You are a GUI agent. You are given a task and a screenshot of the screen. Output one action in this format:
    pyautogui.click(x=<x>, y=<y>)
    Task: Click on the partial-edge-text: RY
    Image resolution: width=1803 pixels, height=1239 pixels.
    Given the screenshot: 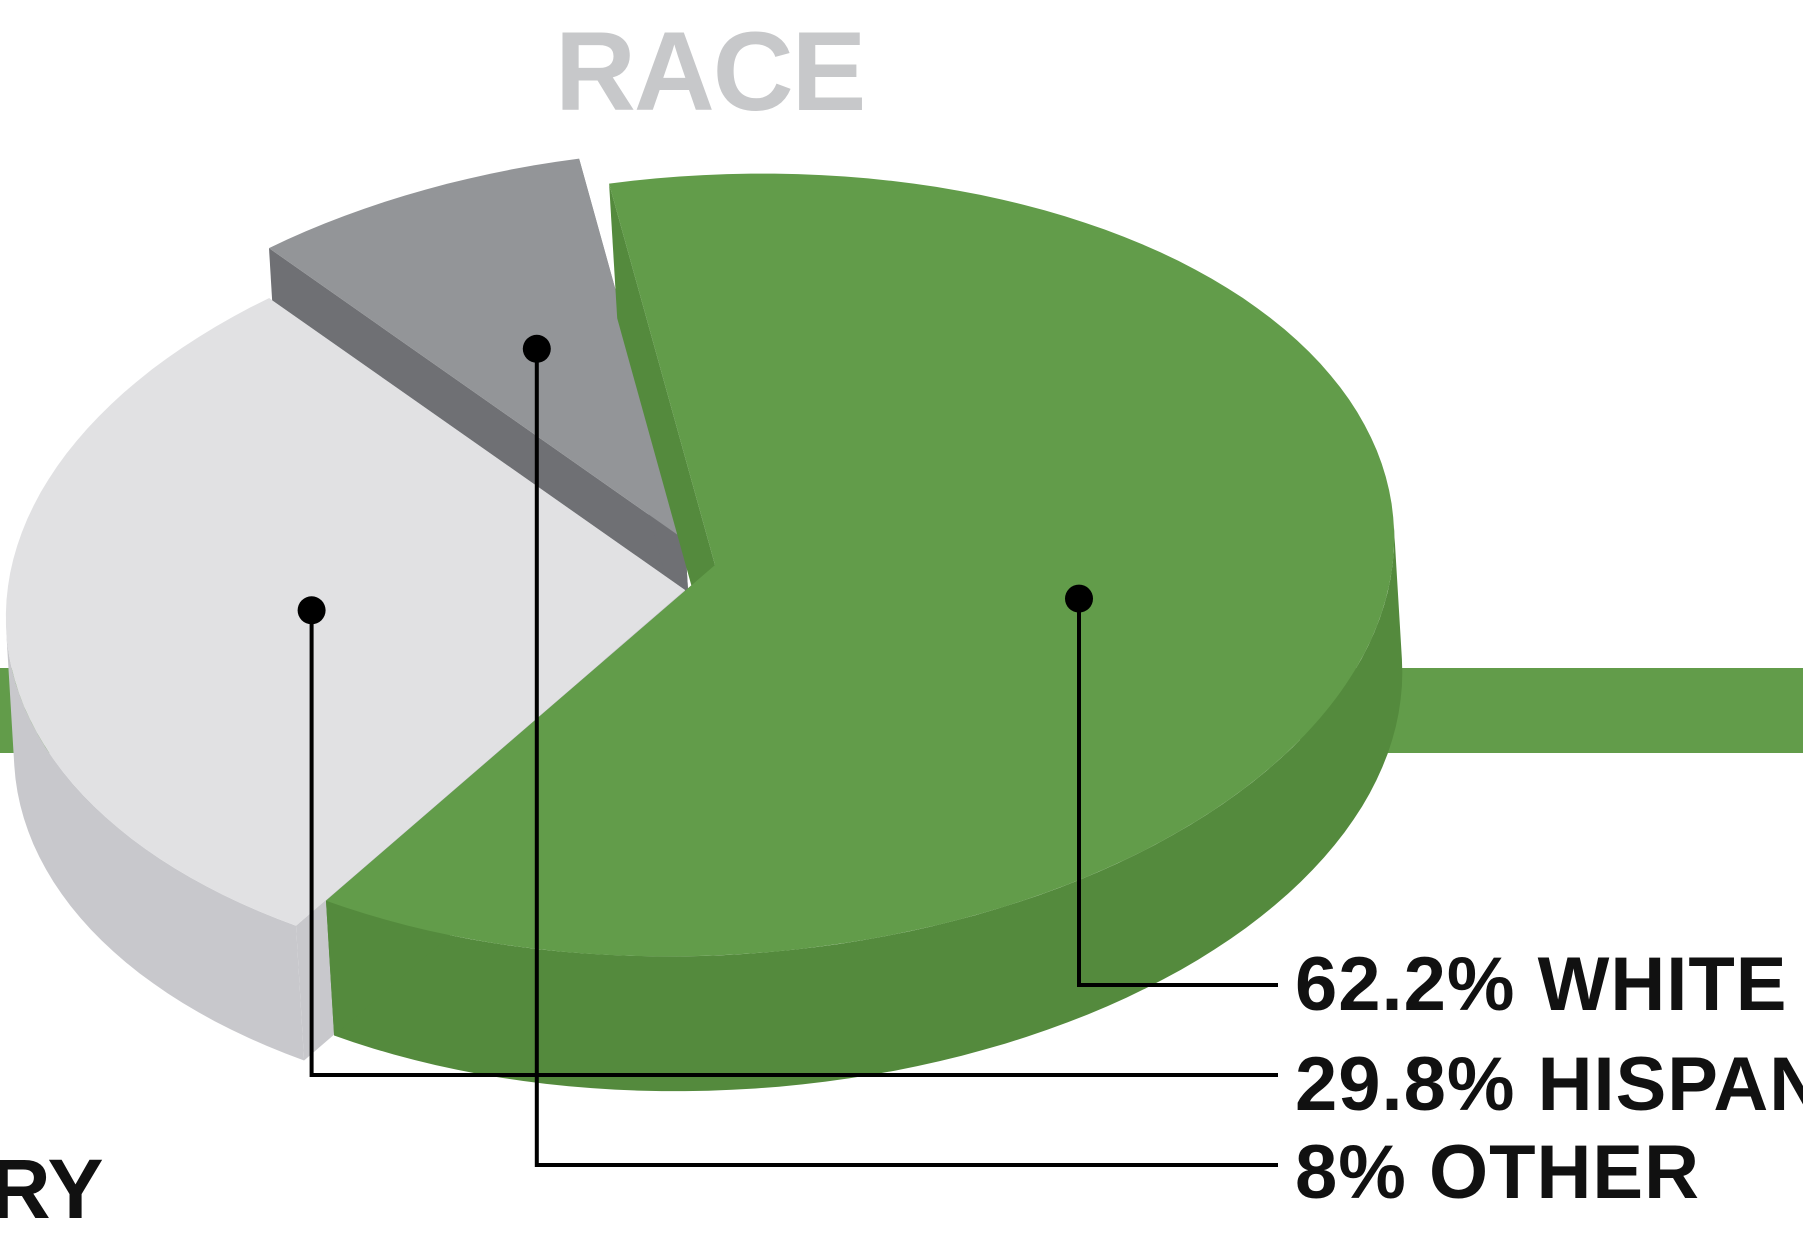 What is the action you would take?
    pyautogui.click(x=52, y=1189)
    